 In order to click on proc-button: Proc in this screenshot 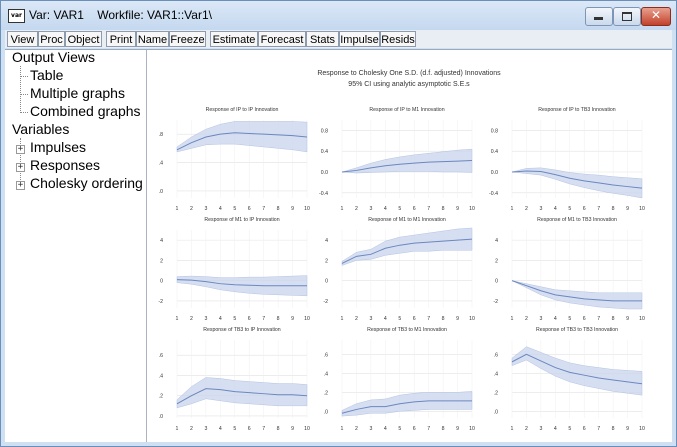, I will do `click(51, 39)`.